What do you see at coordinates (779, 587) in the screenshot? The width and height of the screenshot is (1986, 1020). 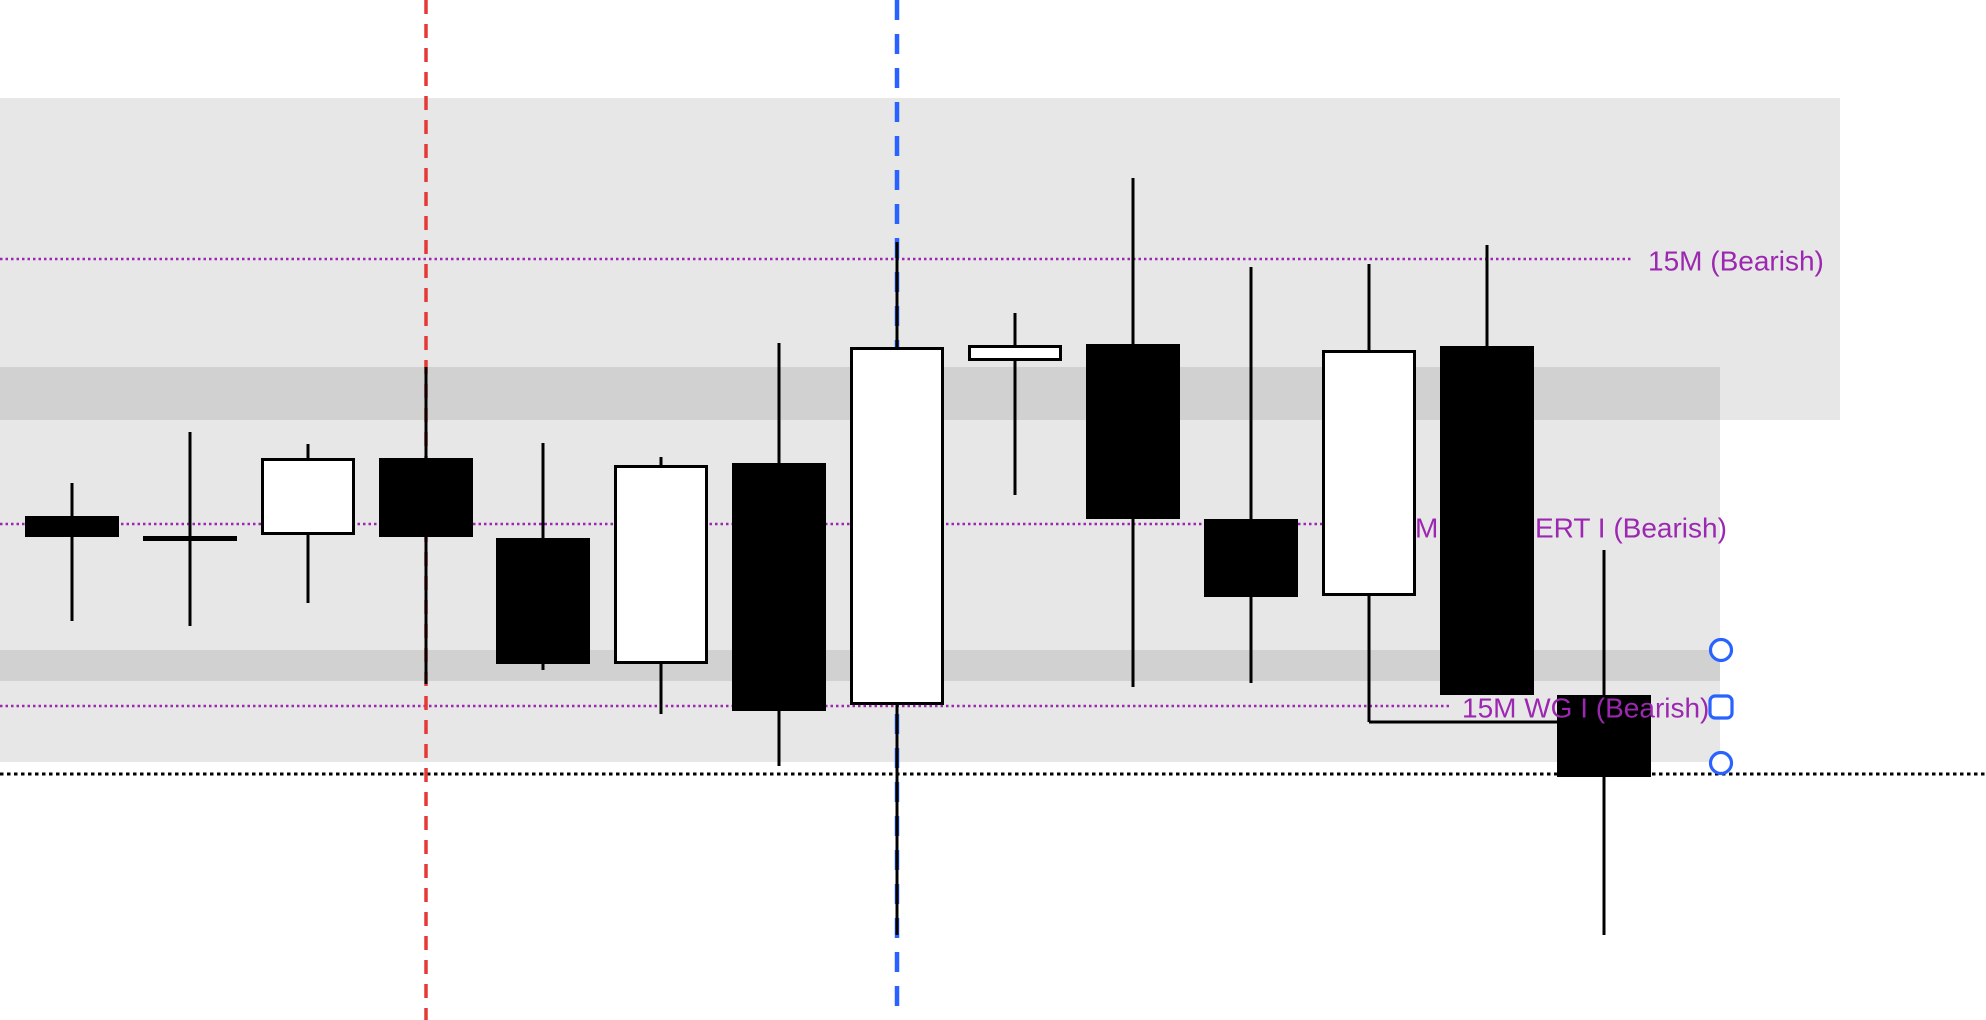 I see `candle-7-body` at bounding box center [779, 587].